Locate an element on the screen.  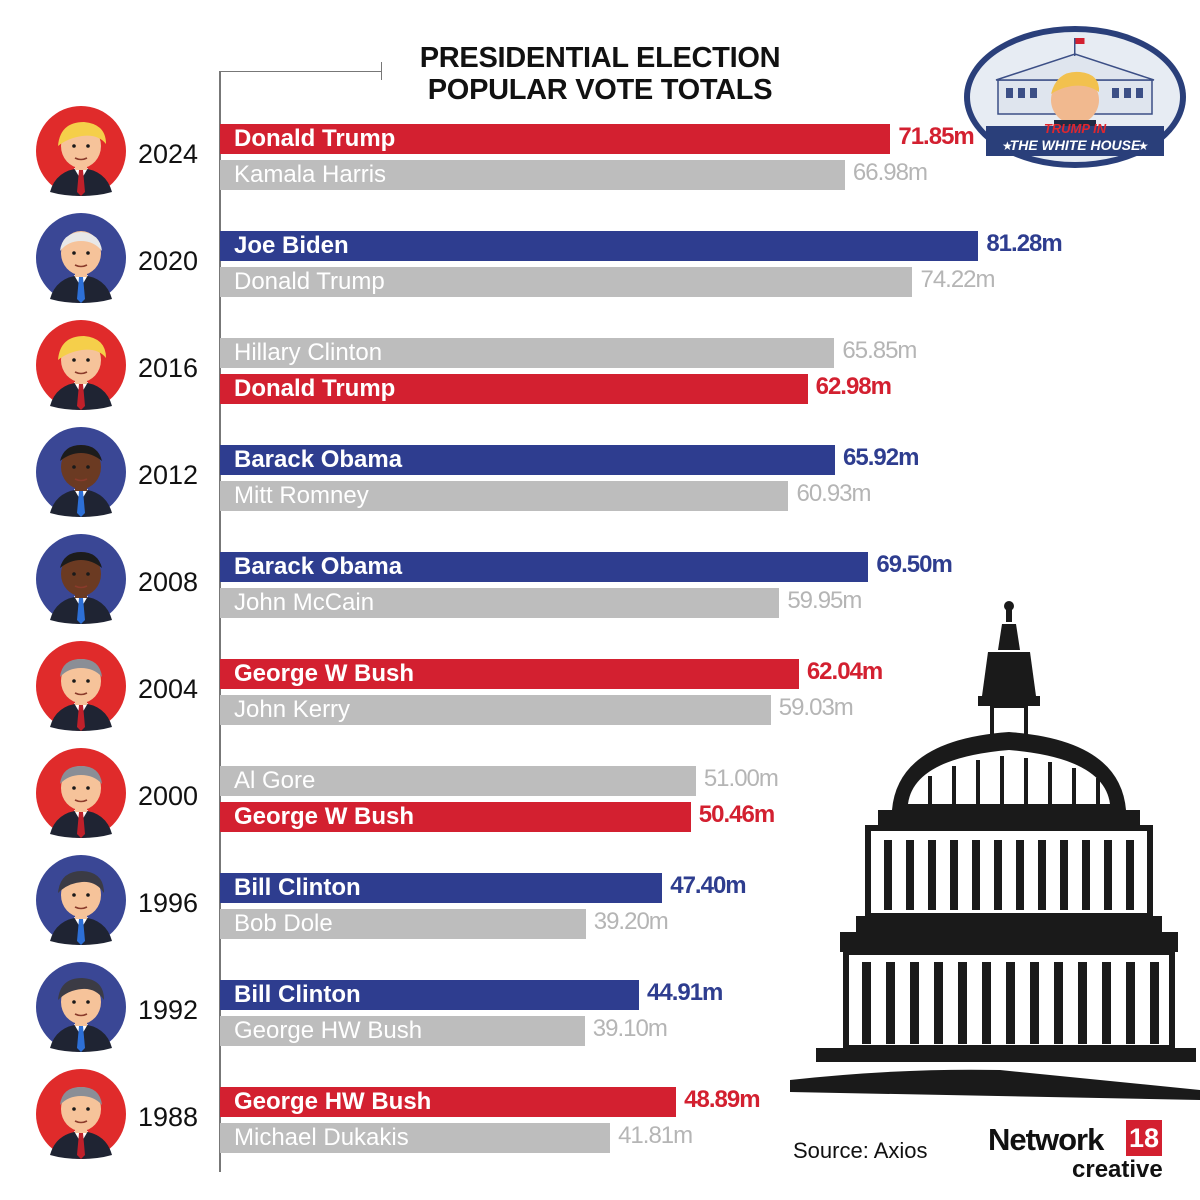
bar-value-label: 47.40m is located at coordinates (708, 885).